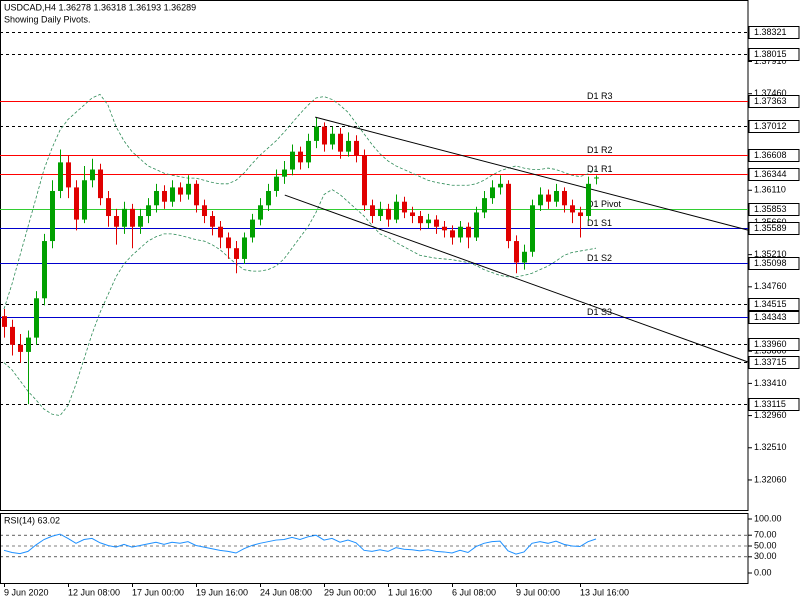  I want to click on x-tick-label: 1 Jul 16:00, so click(410, 592).